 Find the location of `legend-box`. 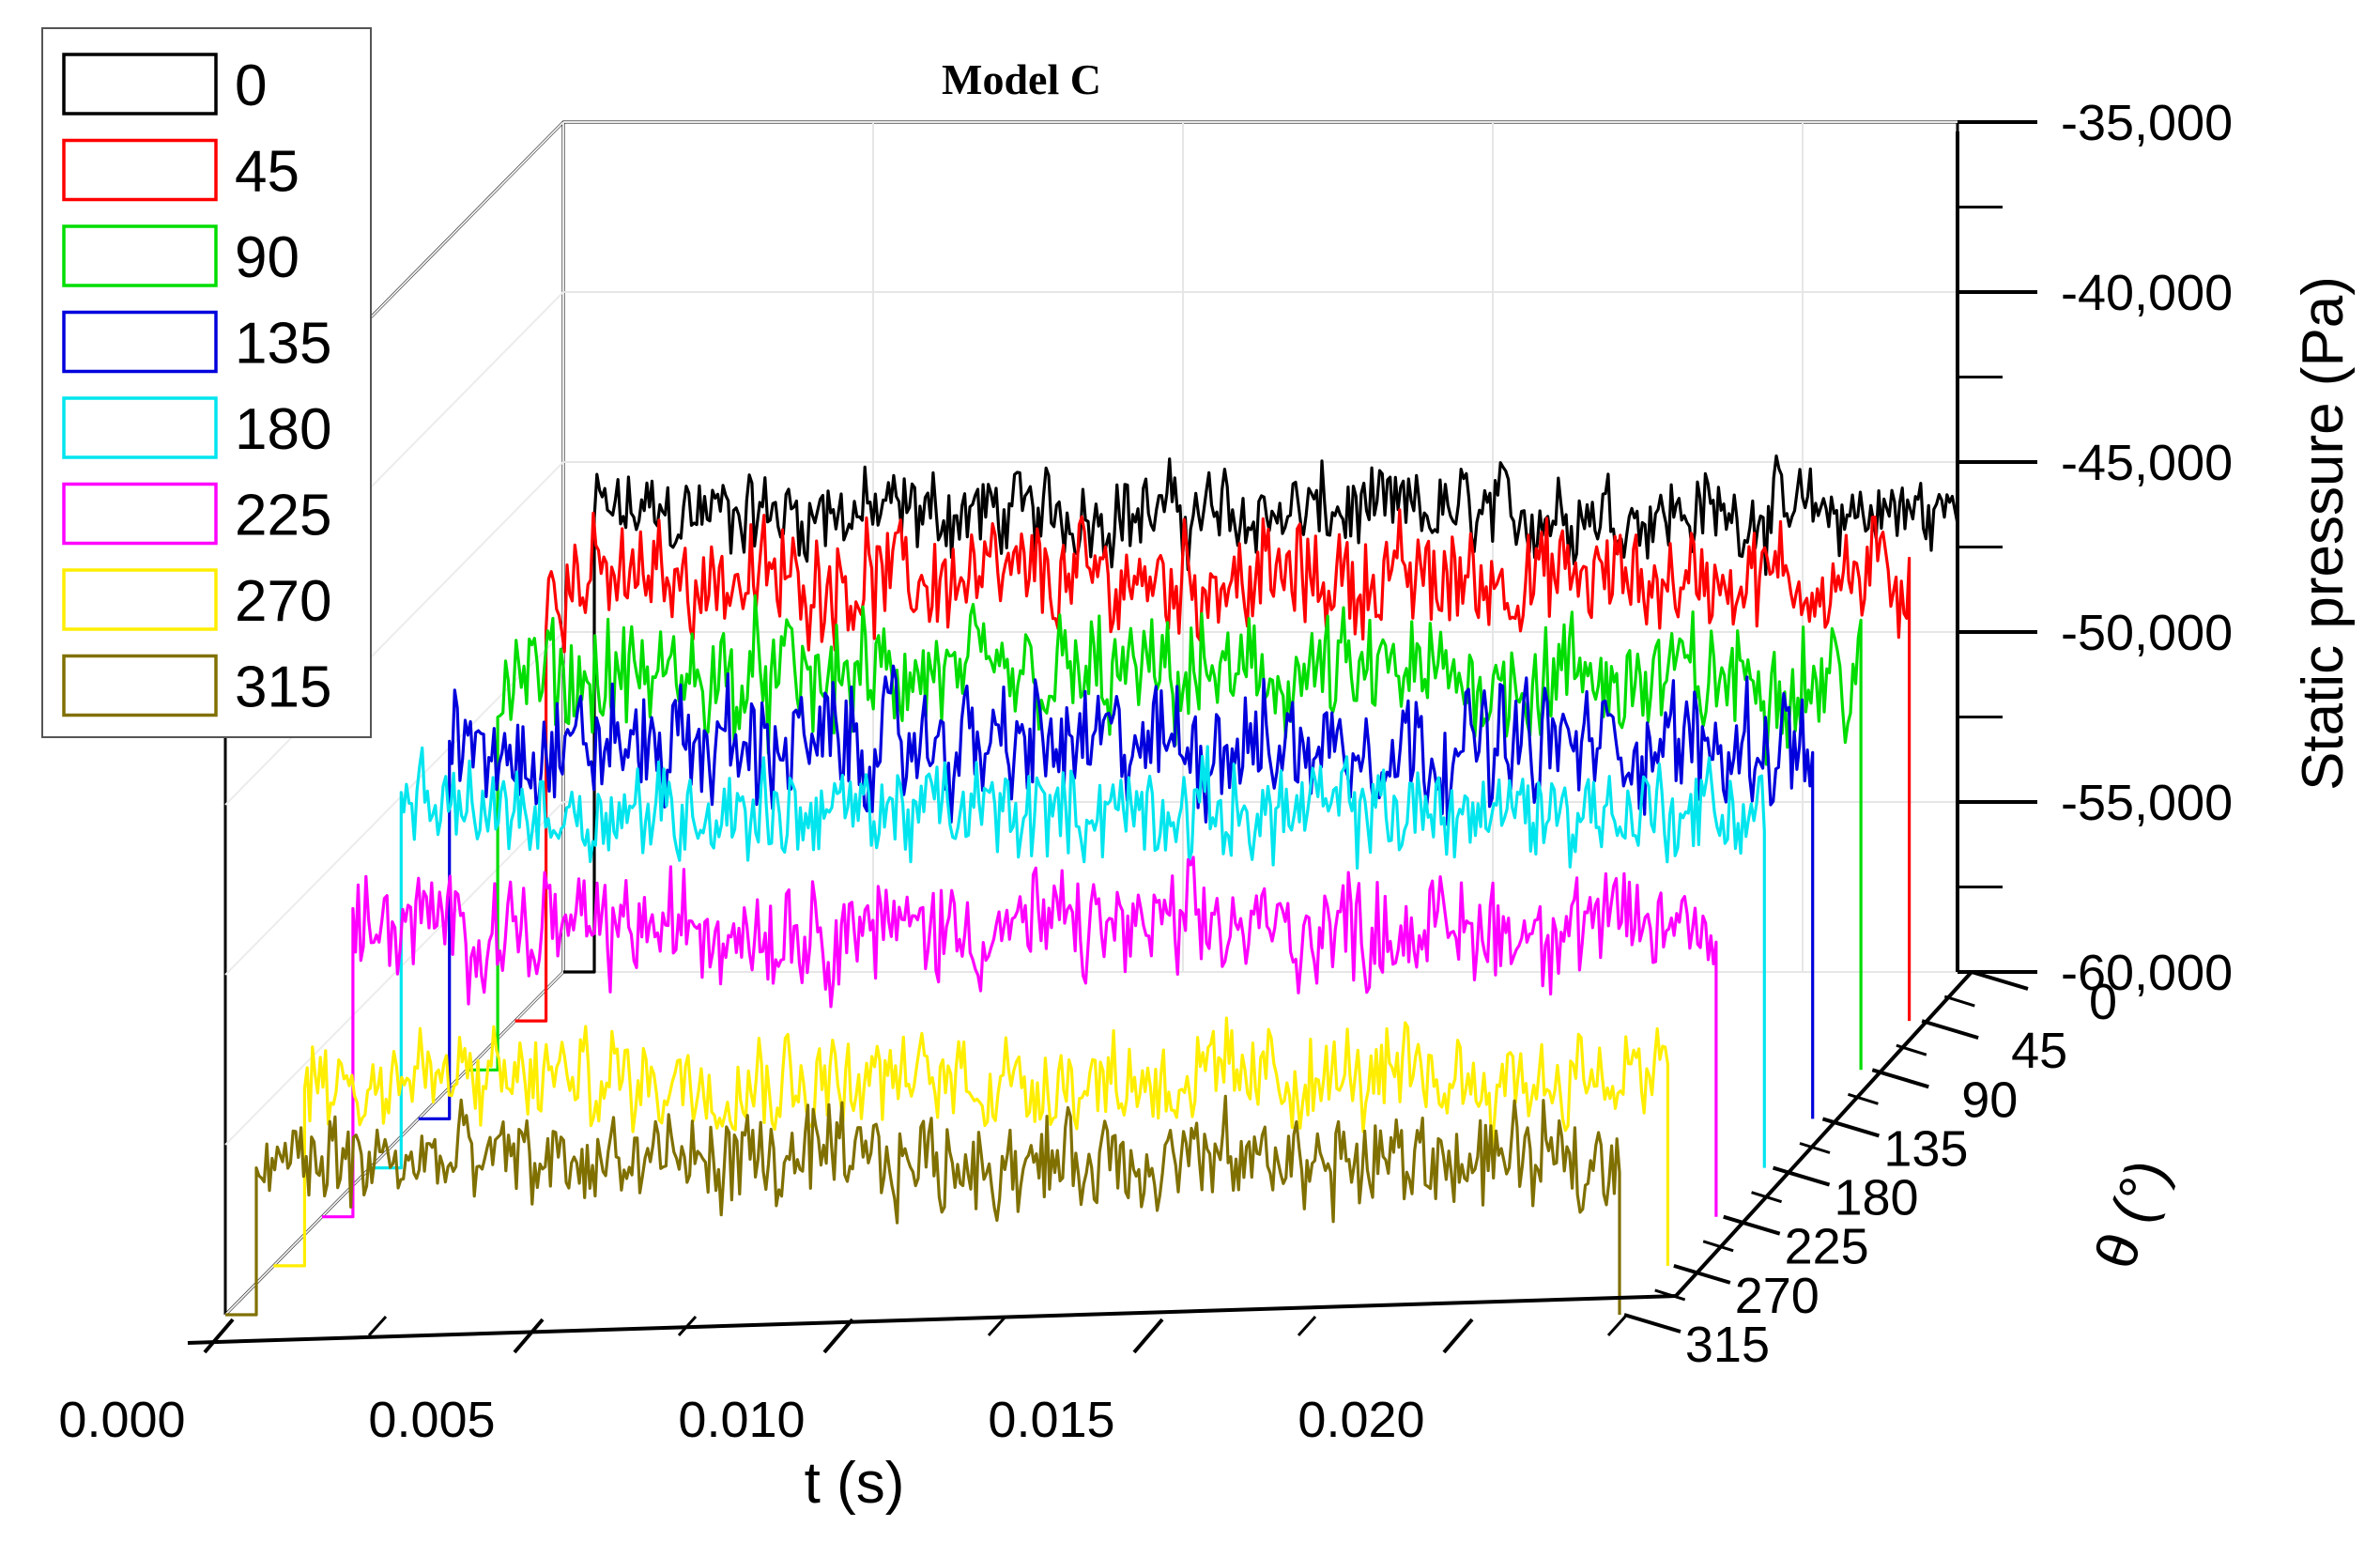

legend-box is located at coordinates (206, 382).